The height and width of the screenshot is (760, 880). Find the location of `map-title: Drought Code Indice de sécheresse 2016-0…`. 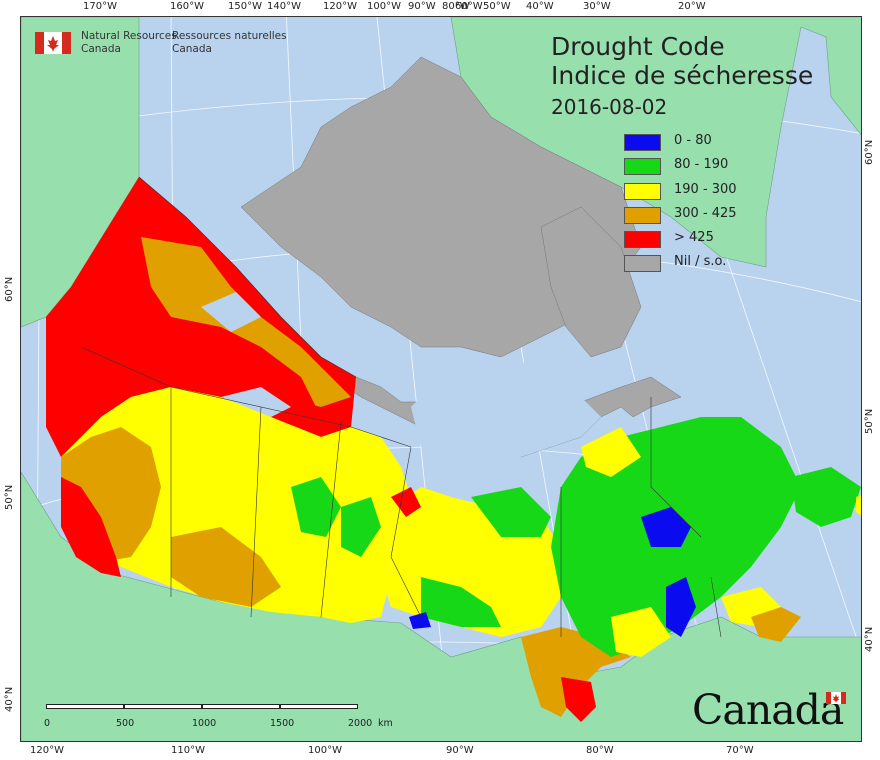

map-title: Drought Code Indice de sécheresse 2016-0… is located at coordinates (682, 76).